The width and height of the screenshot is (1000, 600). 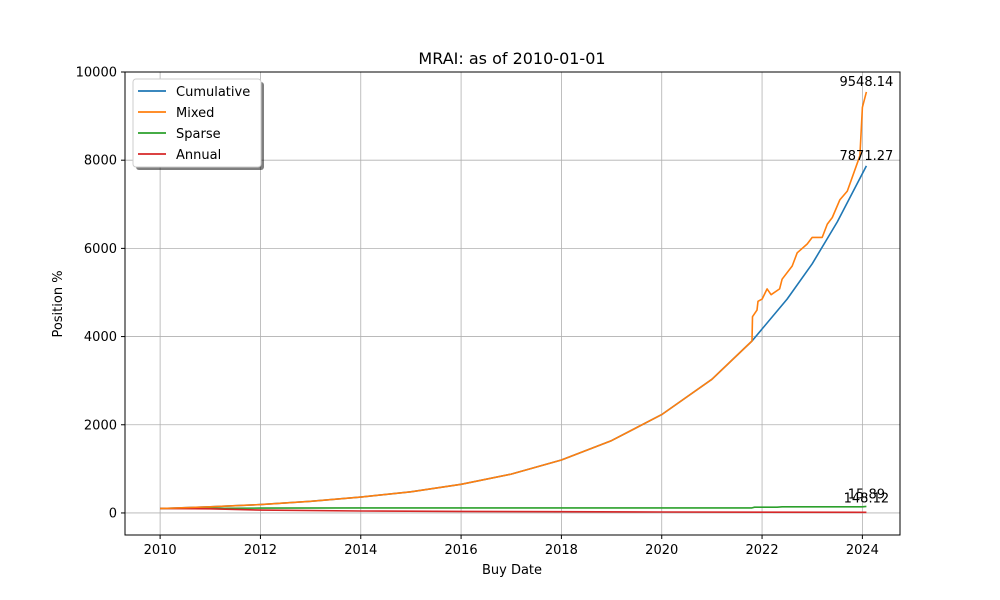 What do you see at coordinates (511, 58) in the screenshot?
I see `chart-title: MRAI: as of 2010-01-01` at bounding box center [511, 58].